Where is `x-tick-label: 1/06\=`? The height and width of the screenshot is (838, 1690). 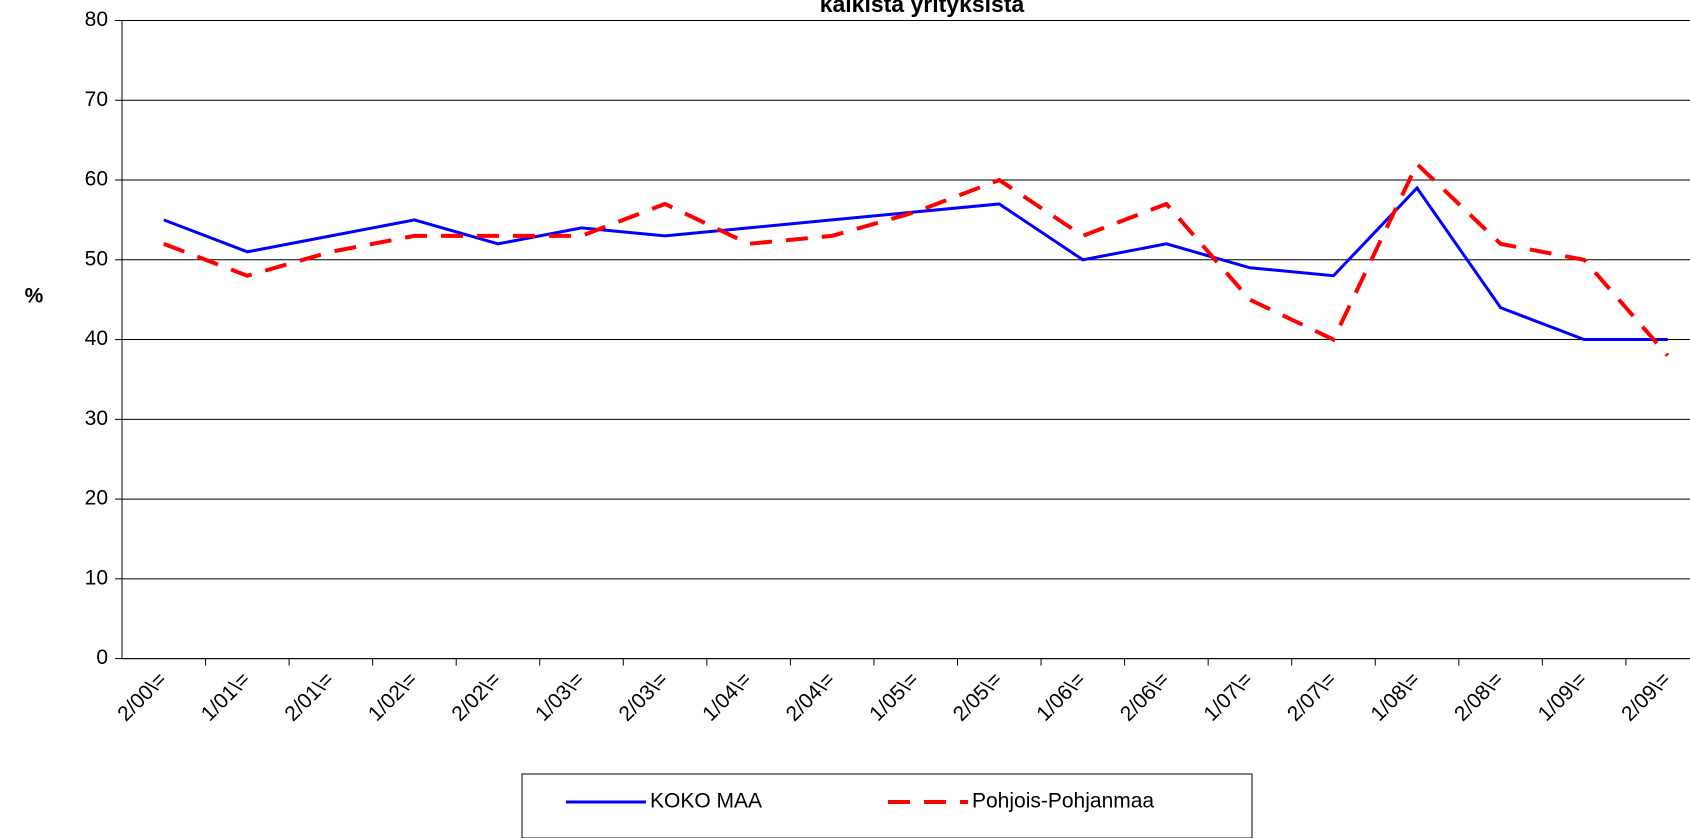 x-tick-label: 1/06\= is located at coordinates (1061, 697).